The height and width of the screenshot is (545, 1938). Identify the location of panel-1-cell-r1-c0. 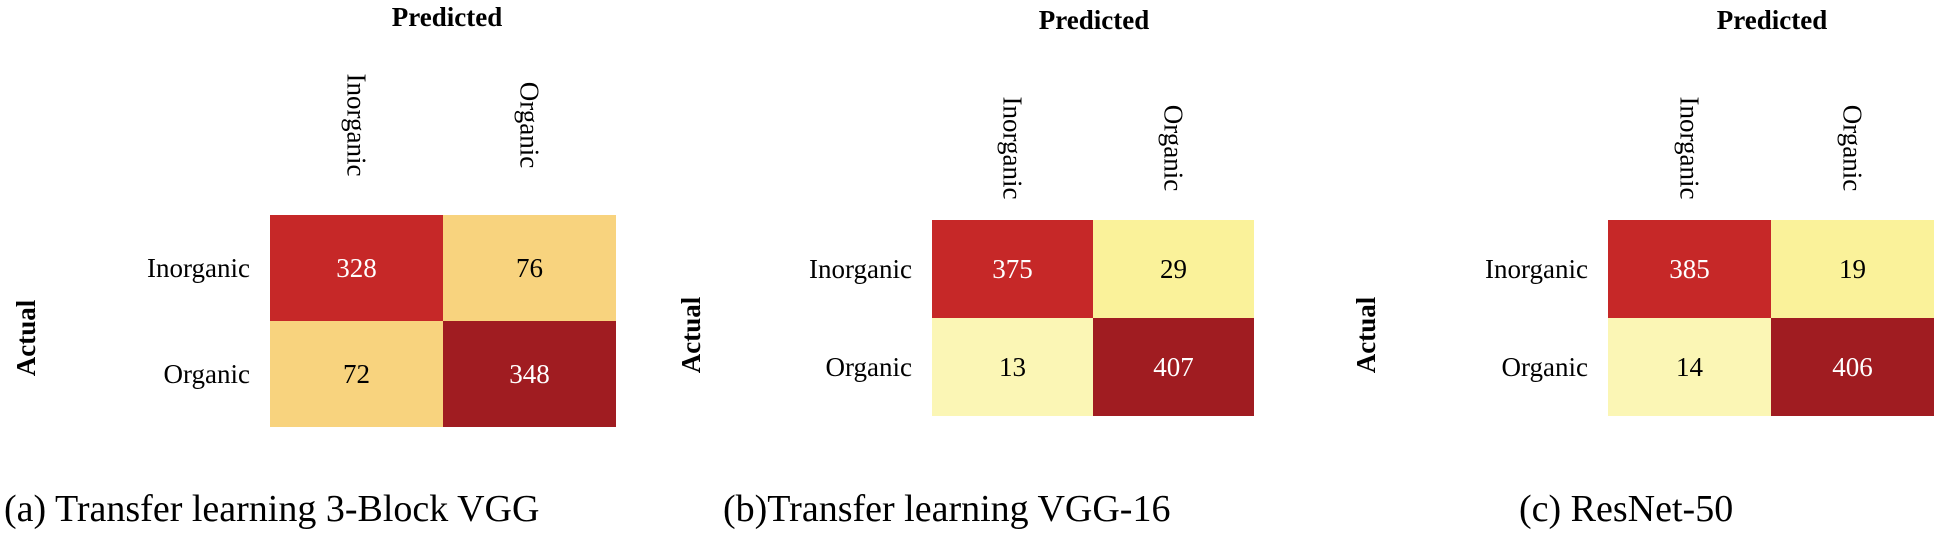
(356, 374).